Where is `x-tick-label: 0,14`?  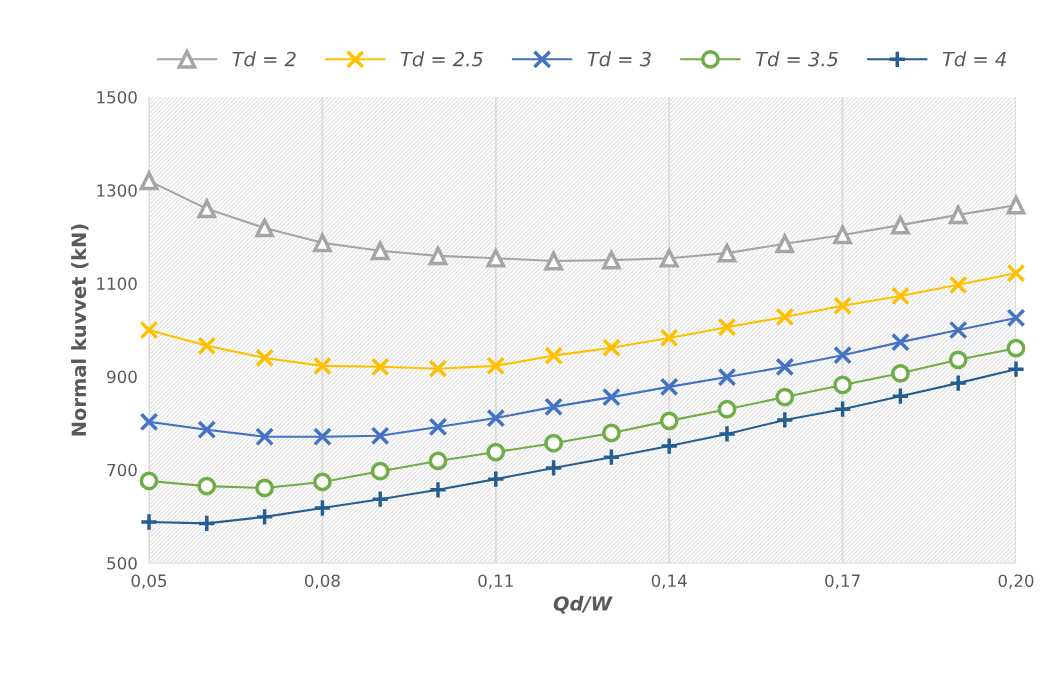 x-tick-label: 0,14 is located at coordinates (669, 581).